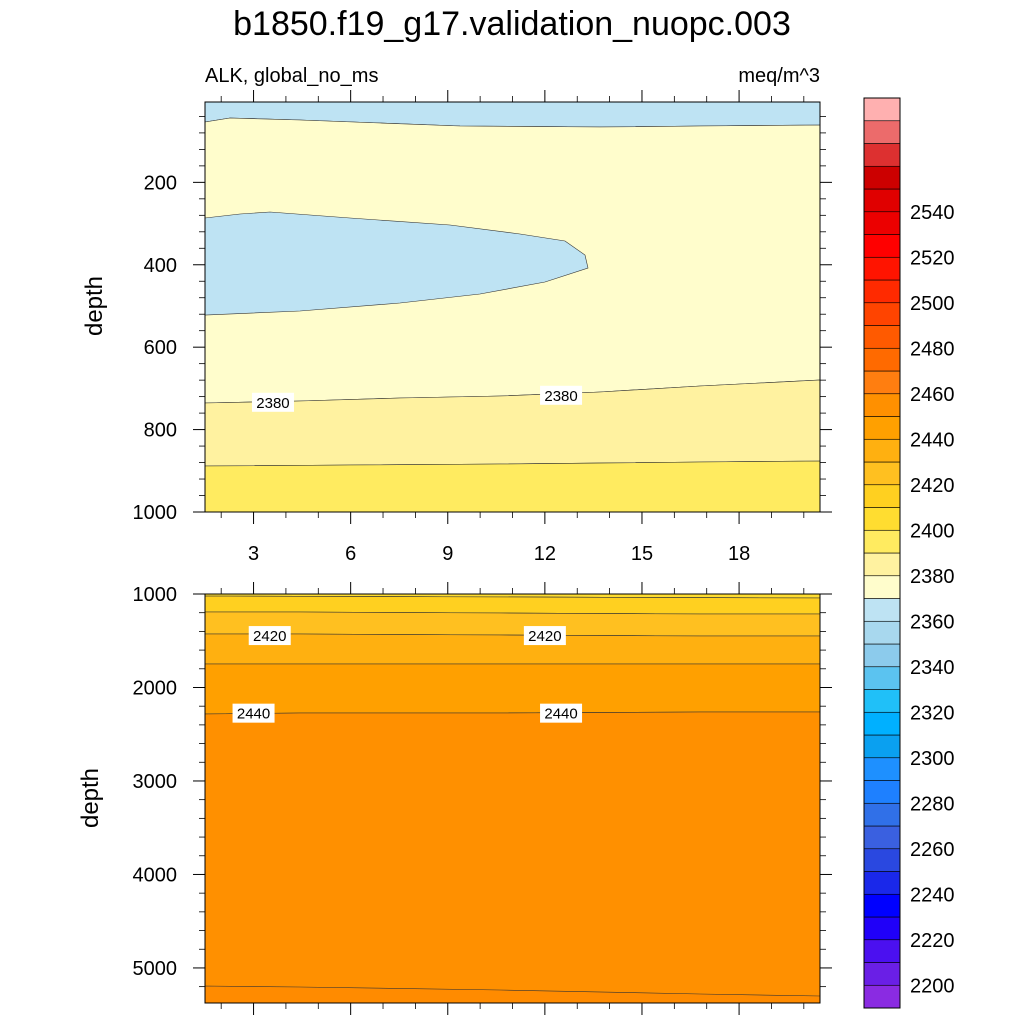 This screenshot has width=1024, height=1024. I want to click on y-tick-label: 2000, so click(155, 688).